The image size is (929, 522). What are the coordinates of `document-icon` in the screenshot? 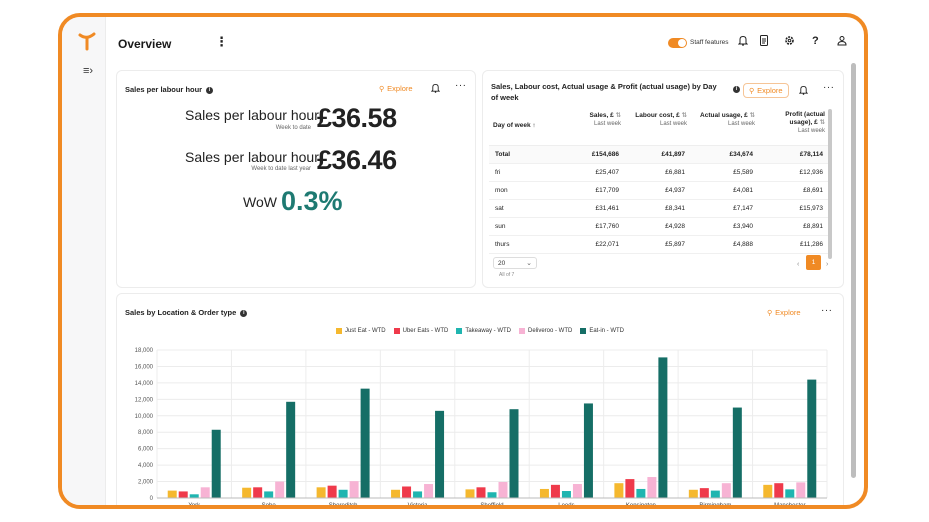 It's located at (764, 42).